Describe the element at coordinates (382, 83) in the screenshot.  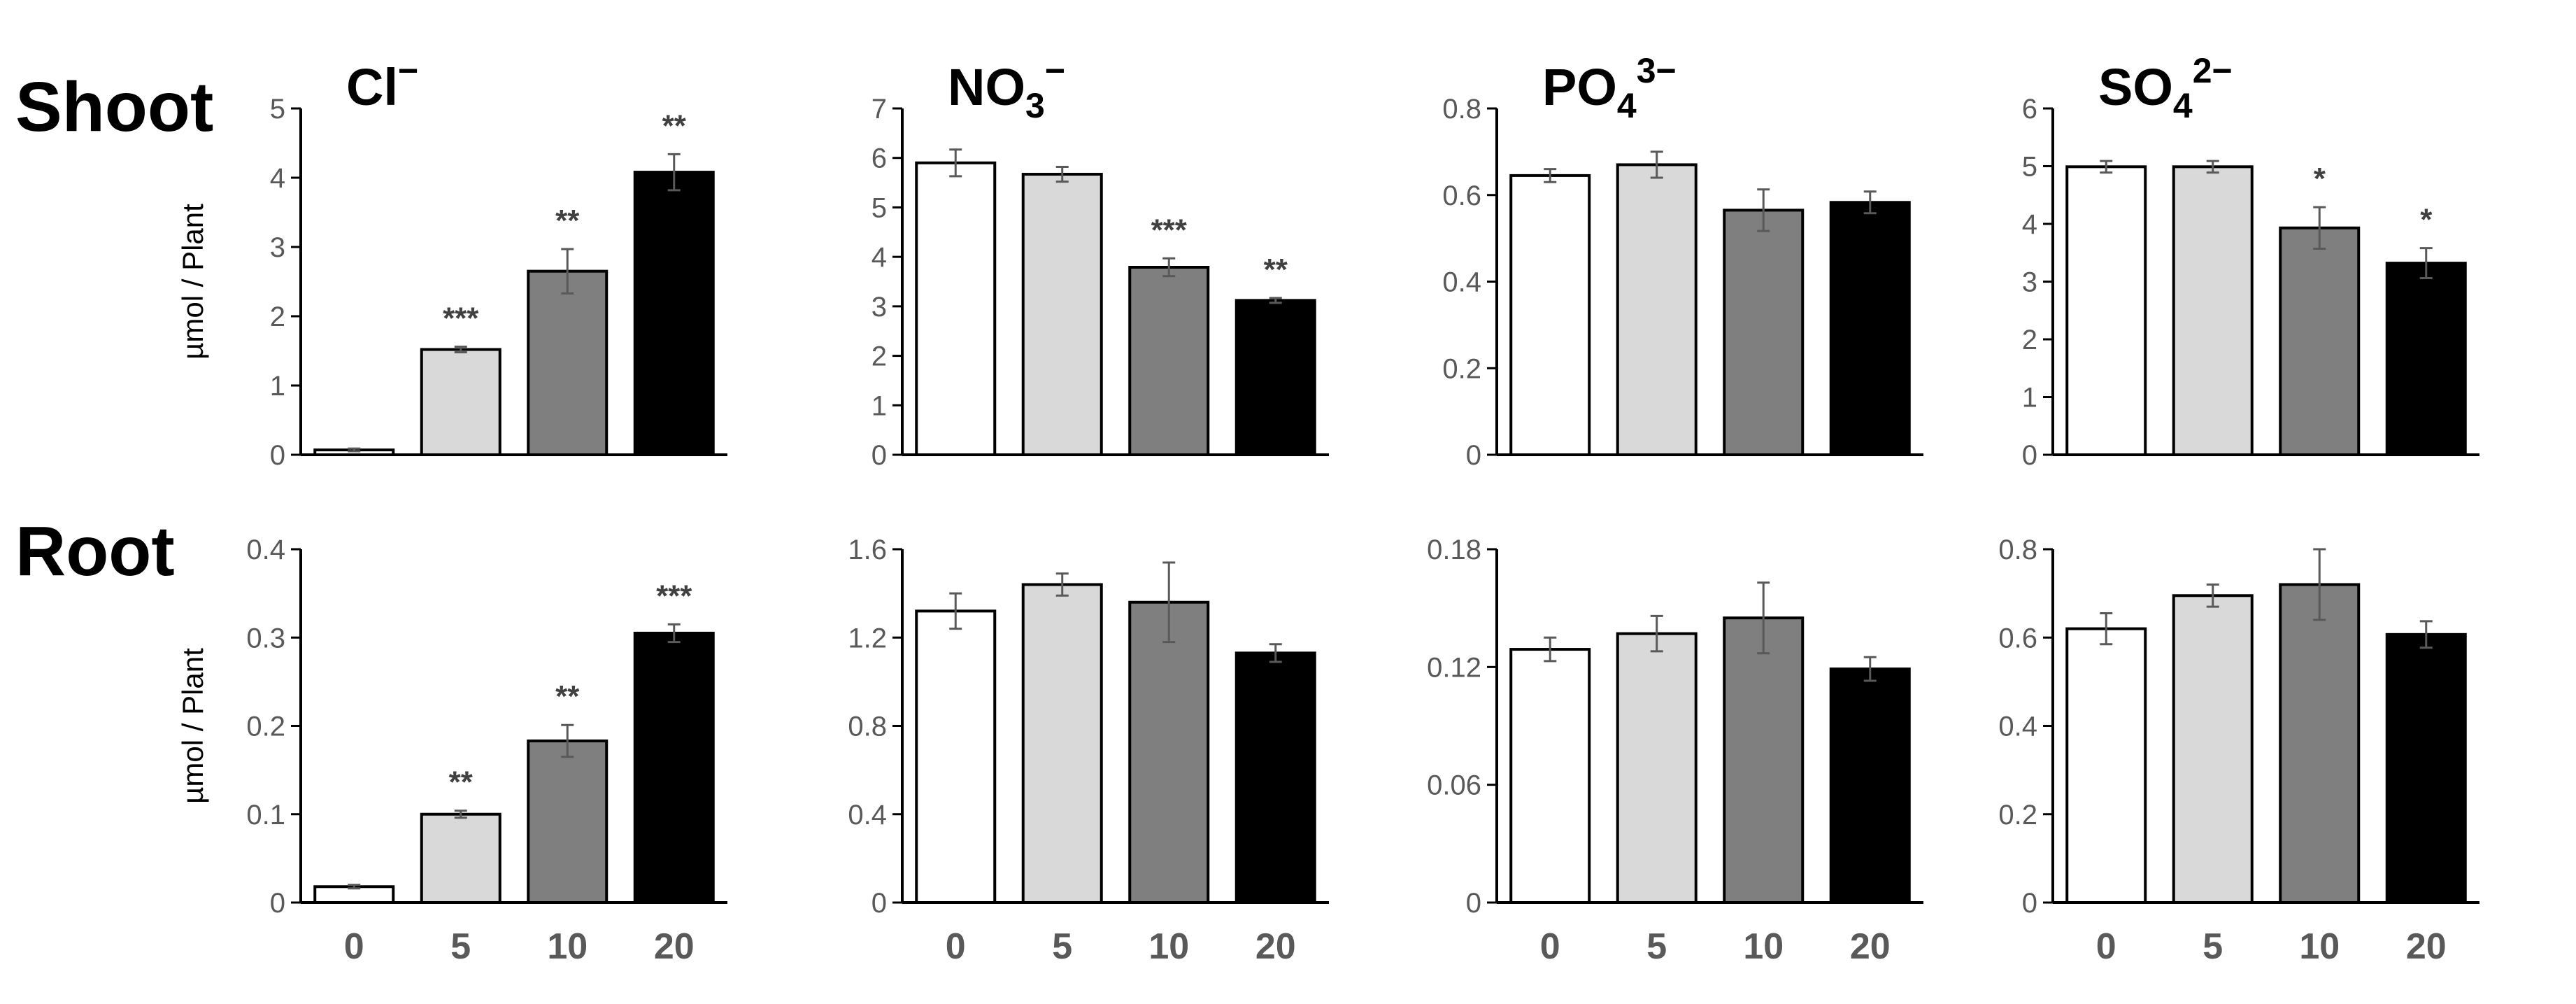
I see `panel-title-shoot-1: Cl−` at that location.